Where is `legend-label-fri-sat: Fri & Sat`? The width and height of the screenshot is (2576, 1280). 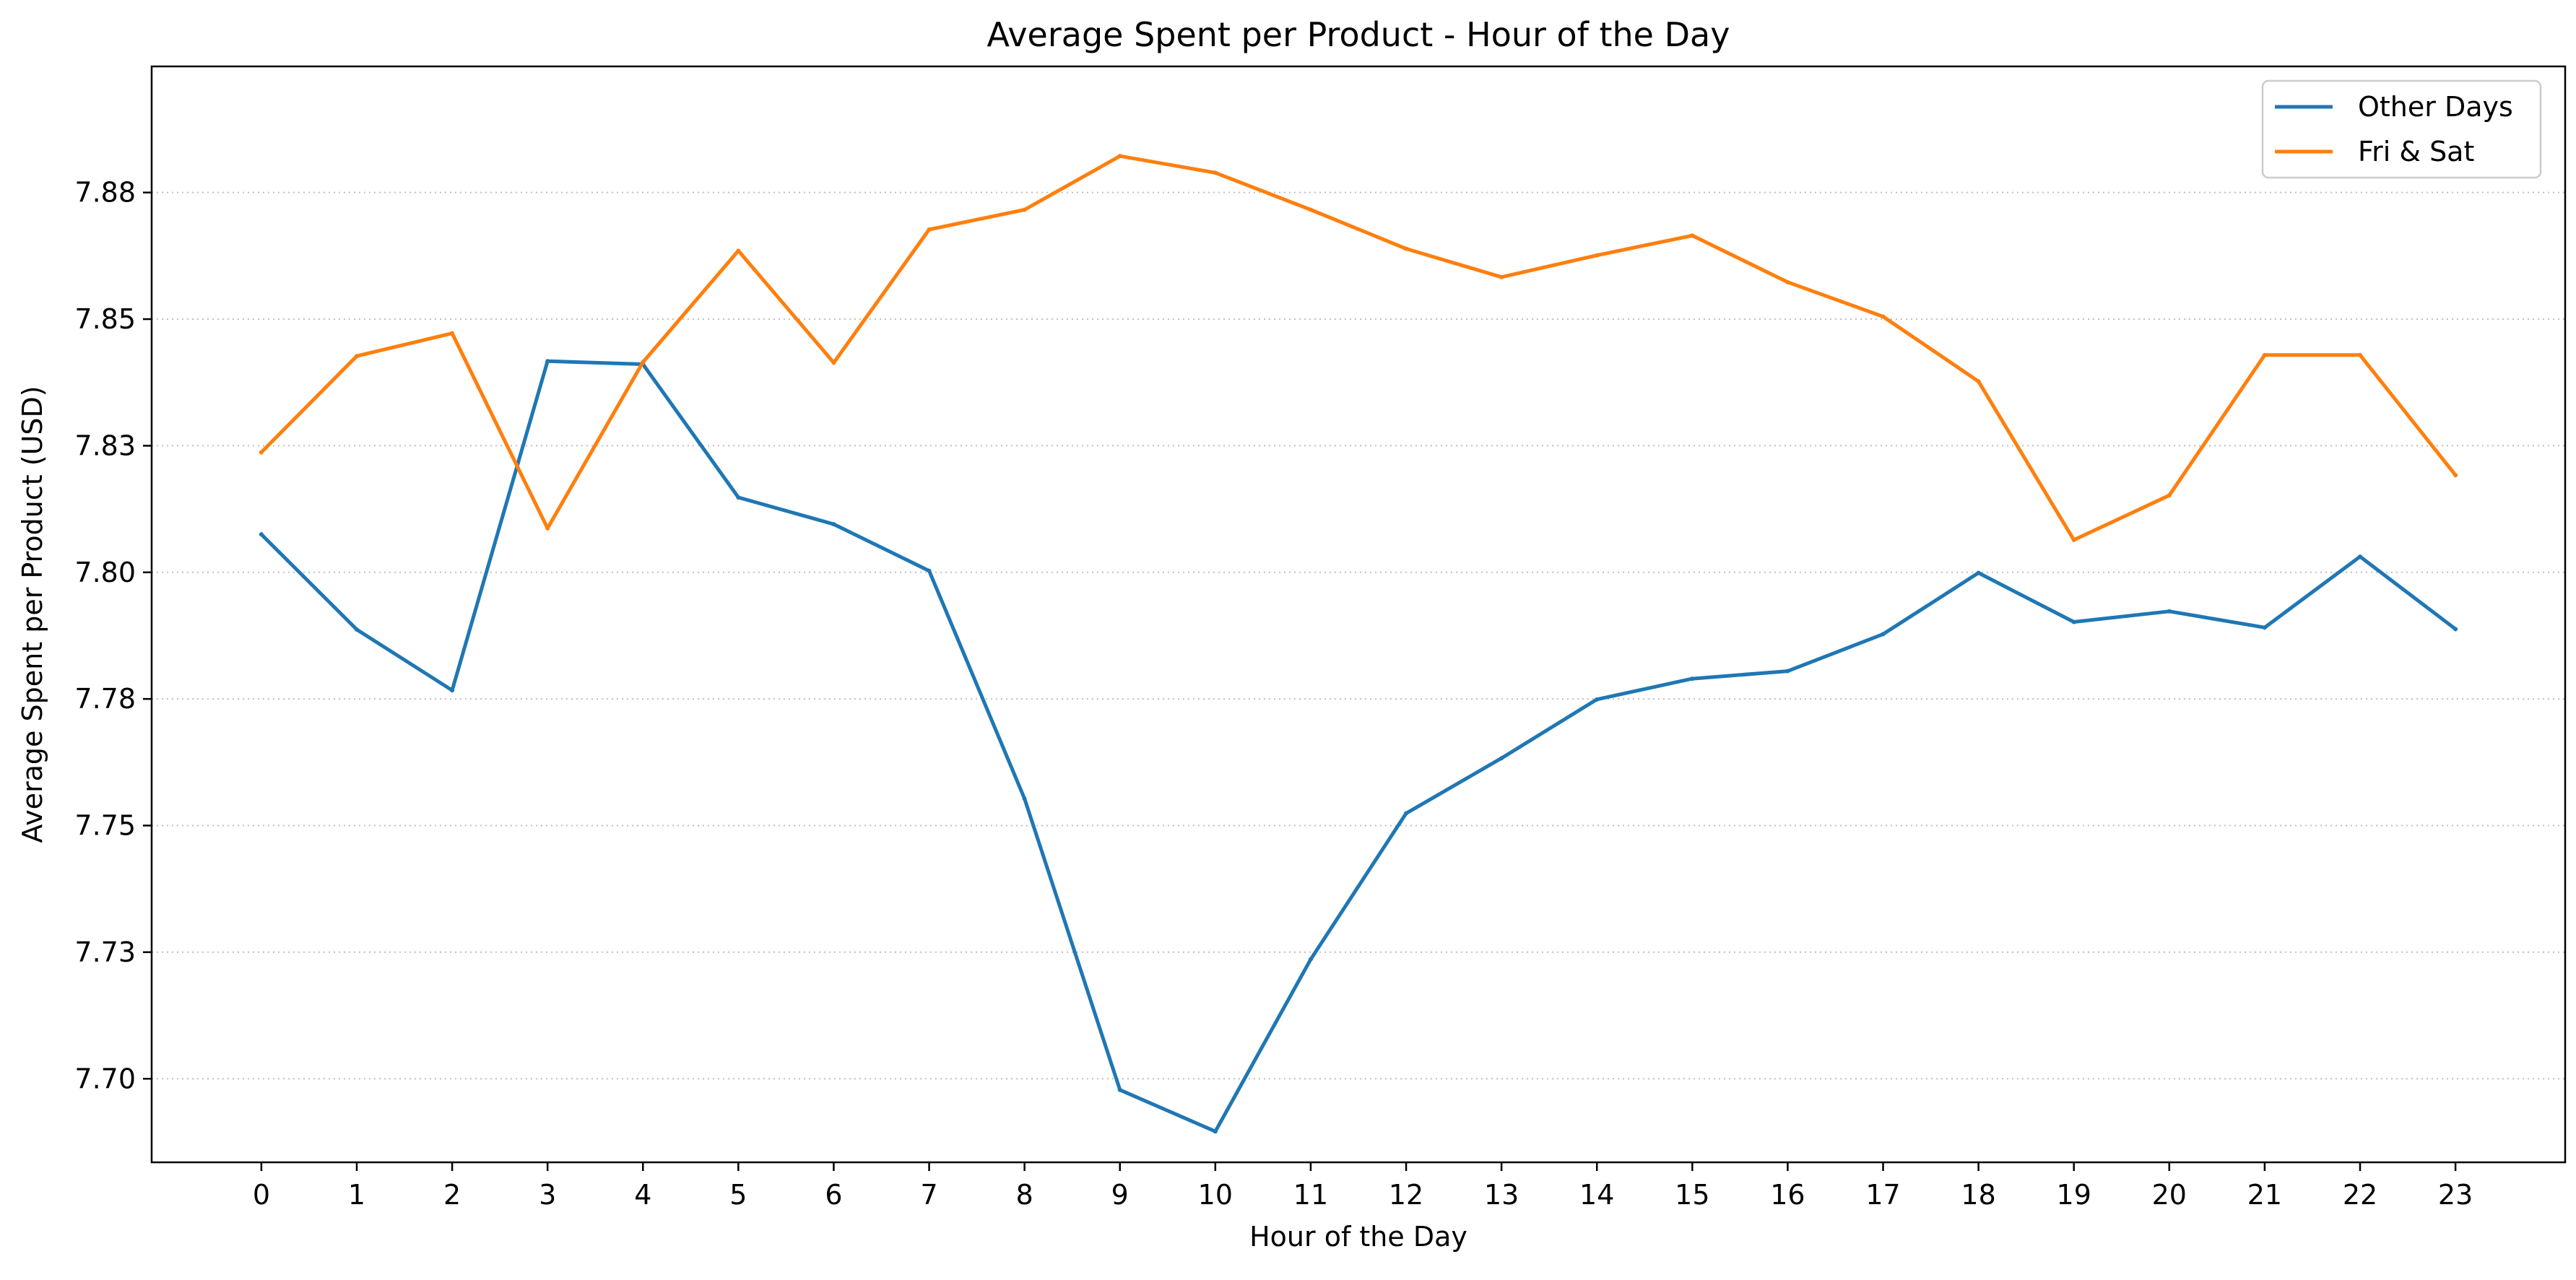 legend-label-fri-sat: Fri & Sat is located at coordinates (2416, 151).